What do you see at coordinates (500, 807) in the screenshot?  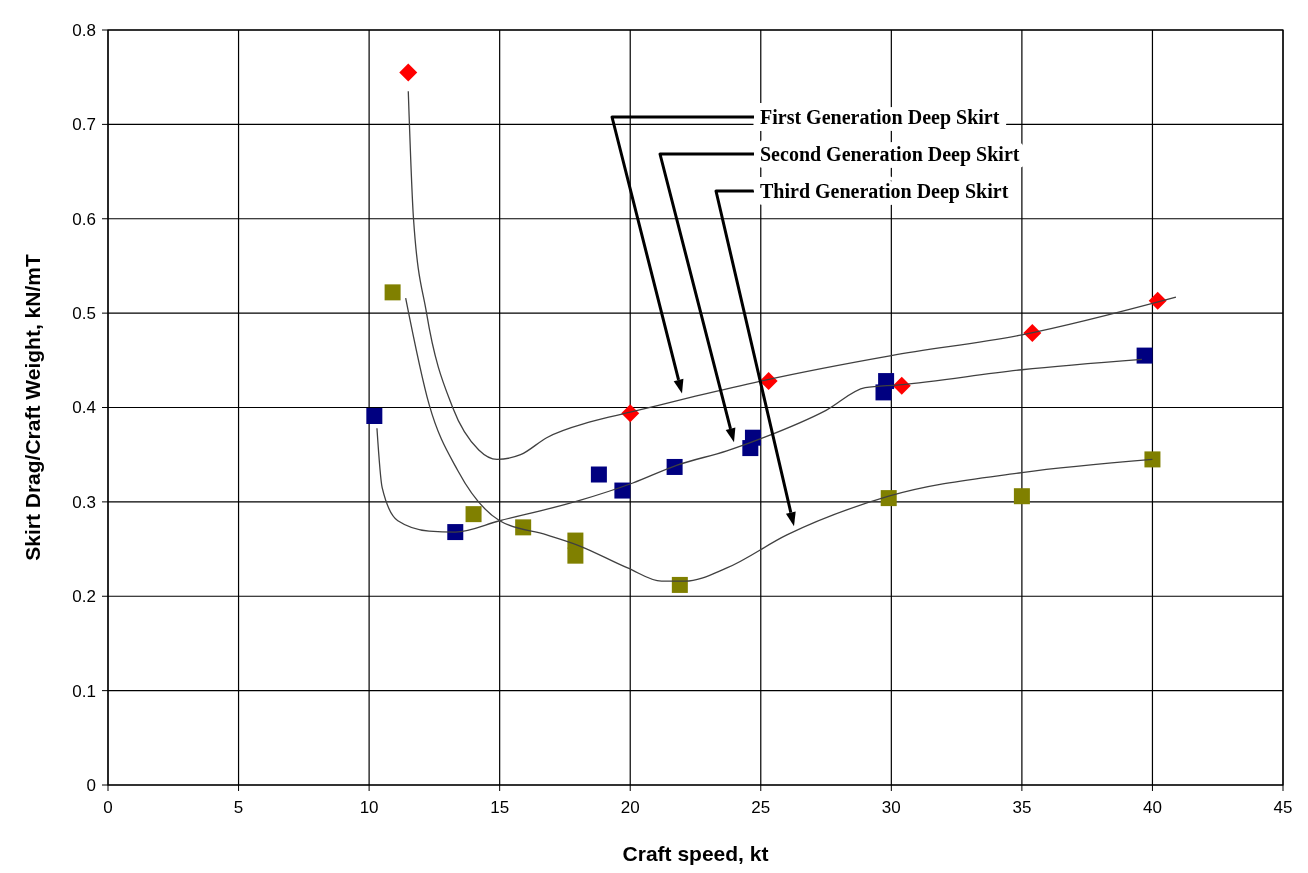 I see `x-tick-label: 15` at bounding box center [500, 807].